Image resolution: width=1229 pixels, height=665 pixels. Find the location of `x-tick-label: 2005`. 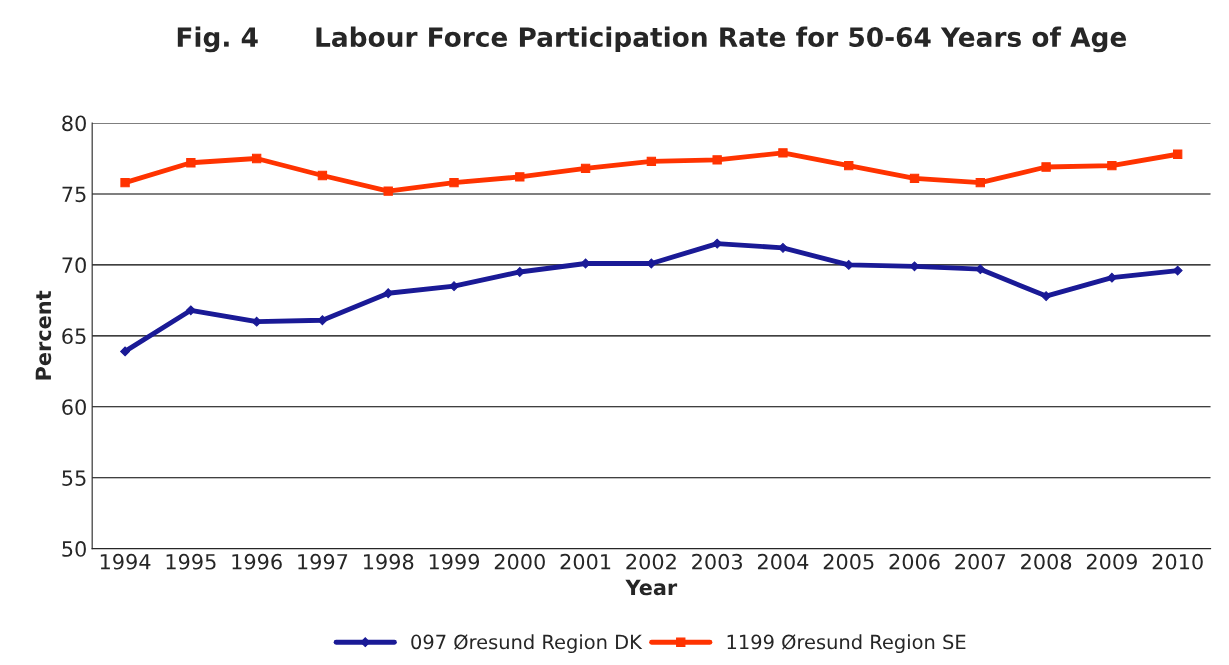

x-tick-label: 2005 is located at coordinates (848, 561).